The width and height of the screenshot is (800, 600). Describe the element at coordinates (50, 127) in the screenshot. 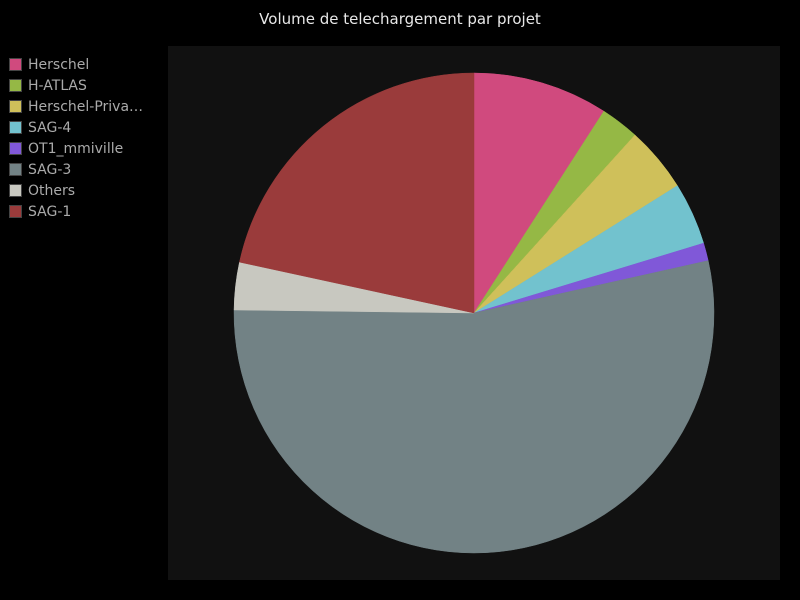

I see `legend-label: SAG-4` at that location.